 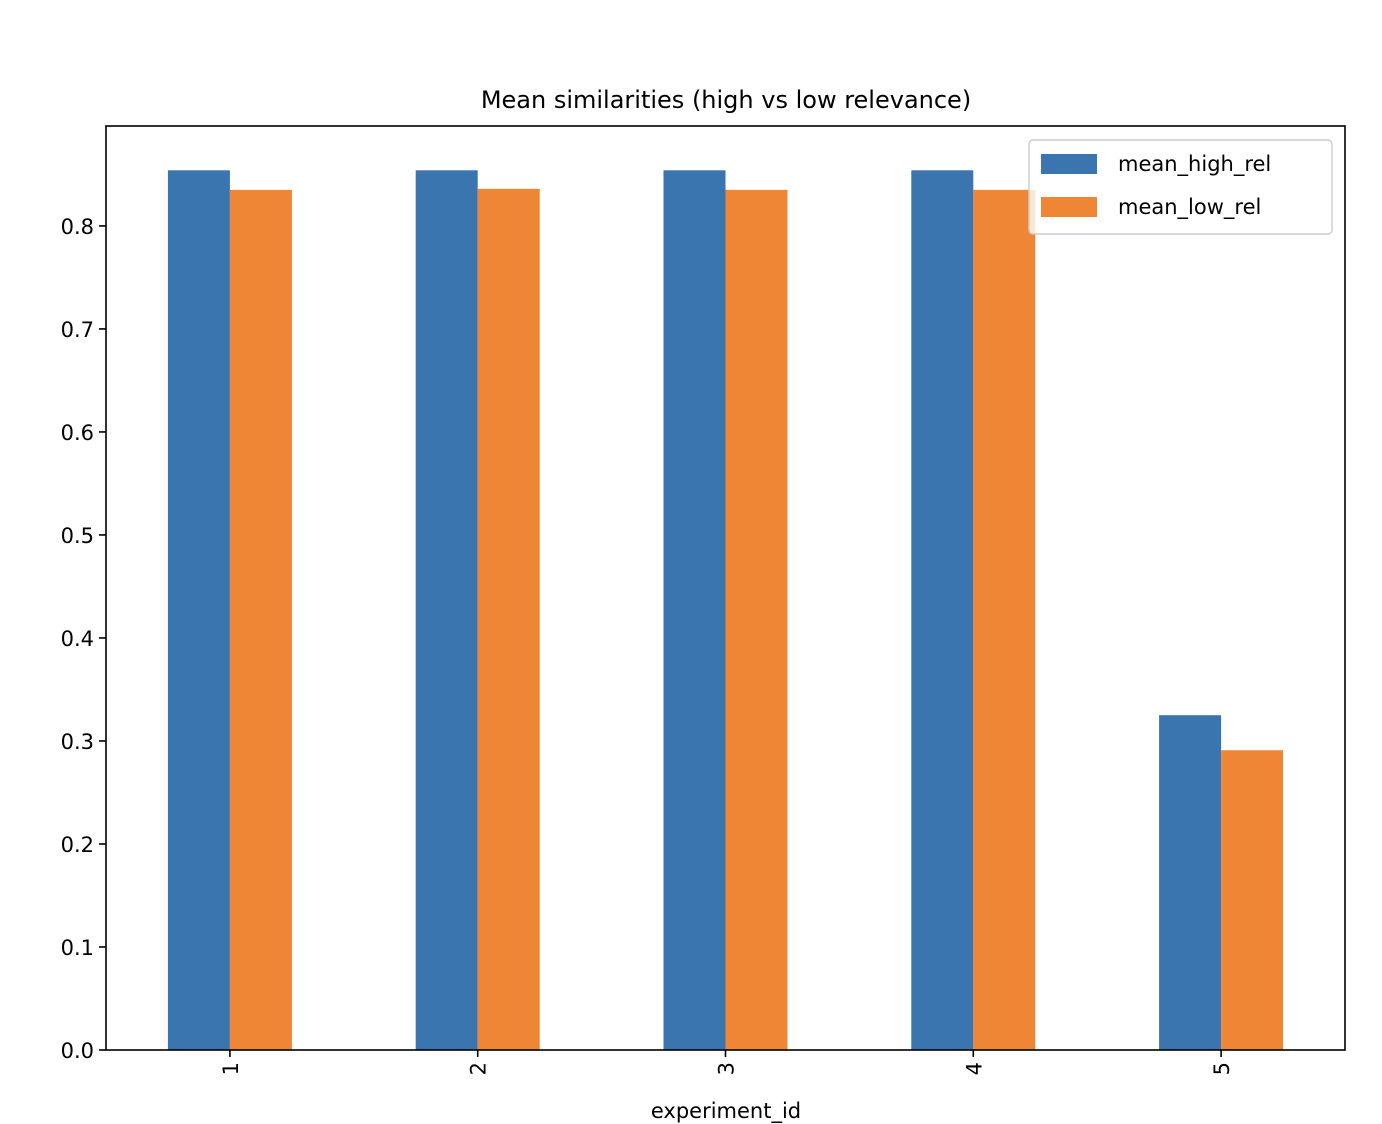 What do you see at coordinates (1069, 207) in the screenshot?
I see `legend-swatch-mean_low_rel` at bounding box center [1069, 207].